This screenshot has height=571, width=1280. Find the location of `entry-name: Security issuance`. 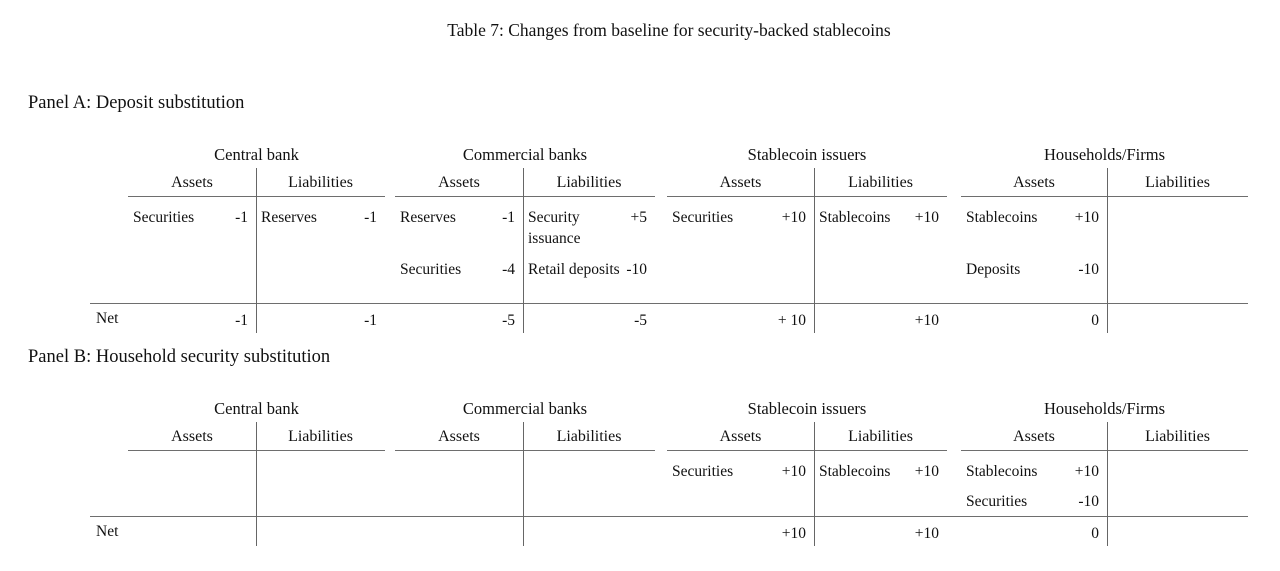

entry-name: Security issuance is located at coordinates (554, 228).